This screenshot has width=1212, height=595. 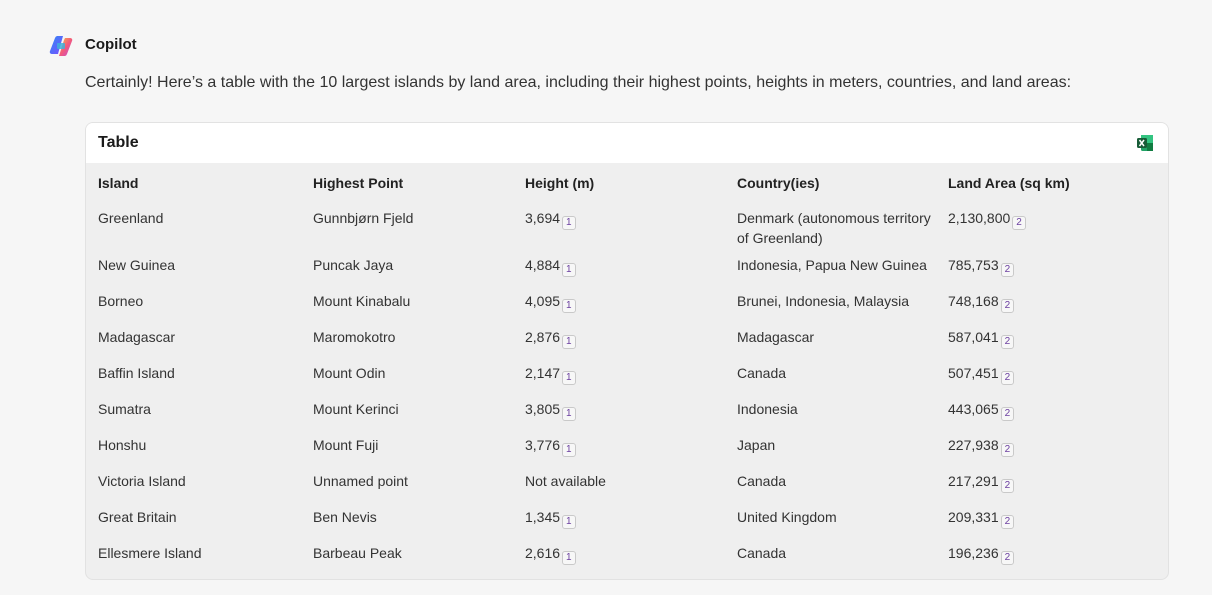 What do you see at coordinates (363, 218) in the screenshot?
I see `cell-text: Gunnbjørn Fjeld` at bounding box center [363, 218].